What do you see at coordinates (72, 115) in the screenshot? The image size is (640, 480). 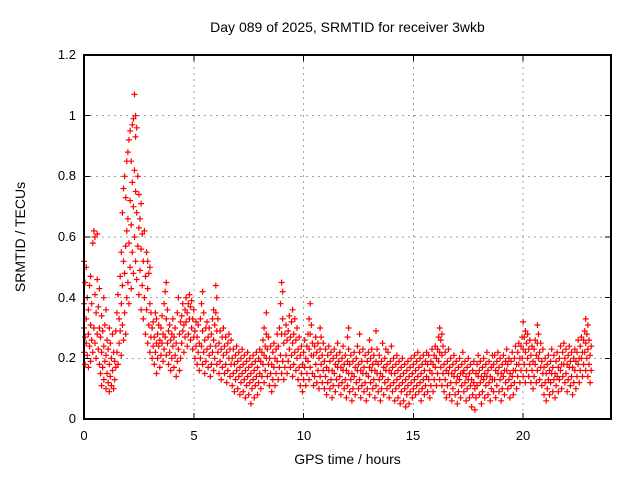 I see `y-tick-label: 1` at bounding box center [72, 115].